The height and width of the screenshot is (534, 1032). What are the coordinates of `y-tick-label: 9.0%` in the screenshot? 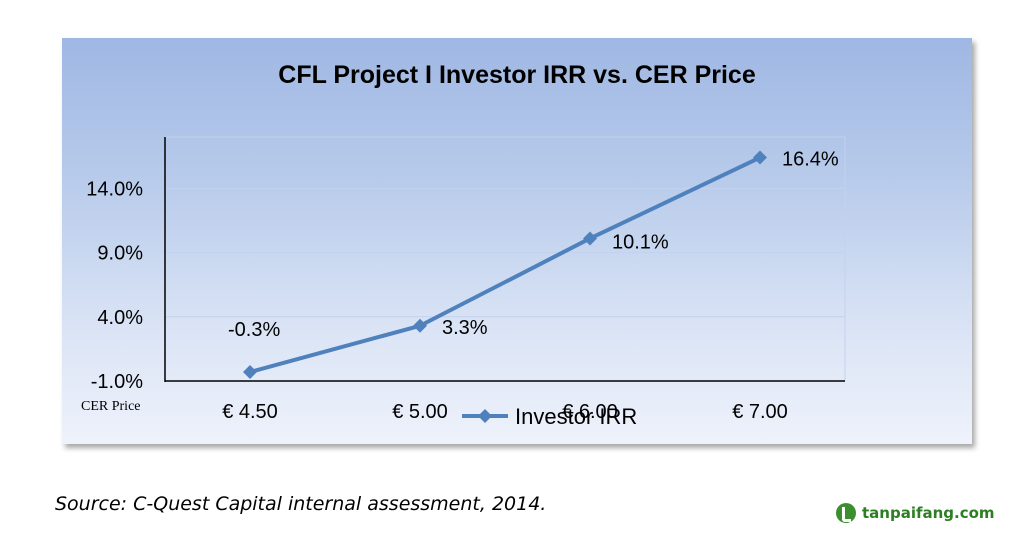 It's located at (120, 254).